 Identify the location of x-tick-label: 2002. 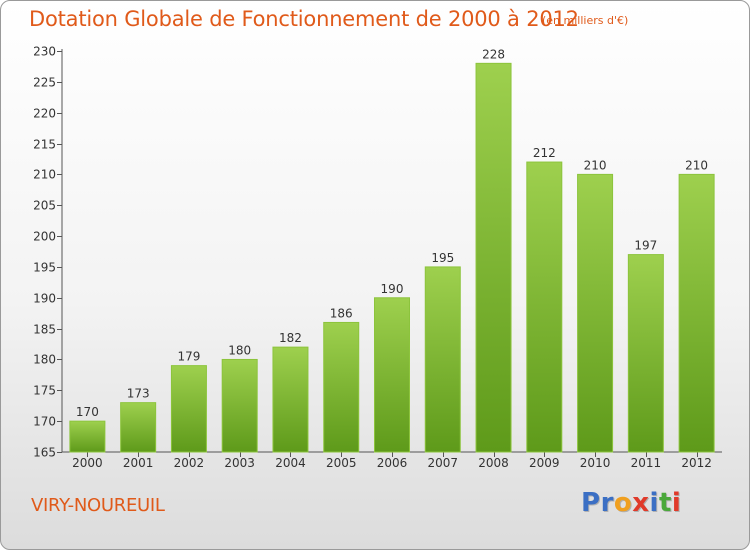
(189, 463).